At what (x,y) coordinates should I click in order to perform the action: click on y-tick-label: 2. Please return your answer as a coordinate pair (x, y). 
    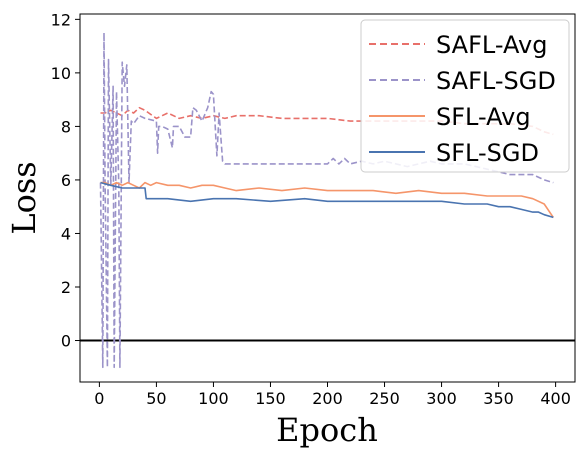
    Looking at the image, I should click on (66, 287).